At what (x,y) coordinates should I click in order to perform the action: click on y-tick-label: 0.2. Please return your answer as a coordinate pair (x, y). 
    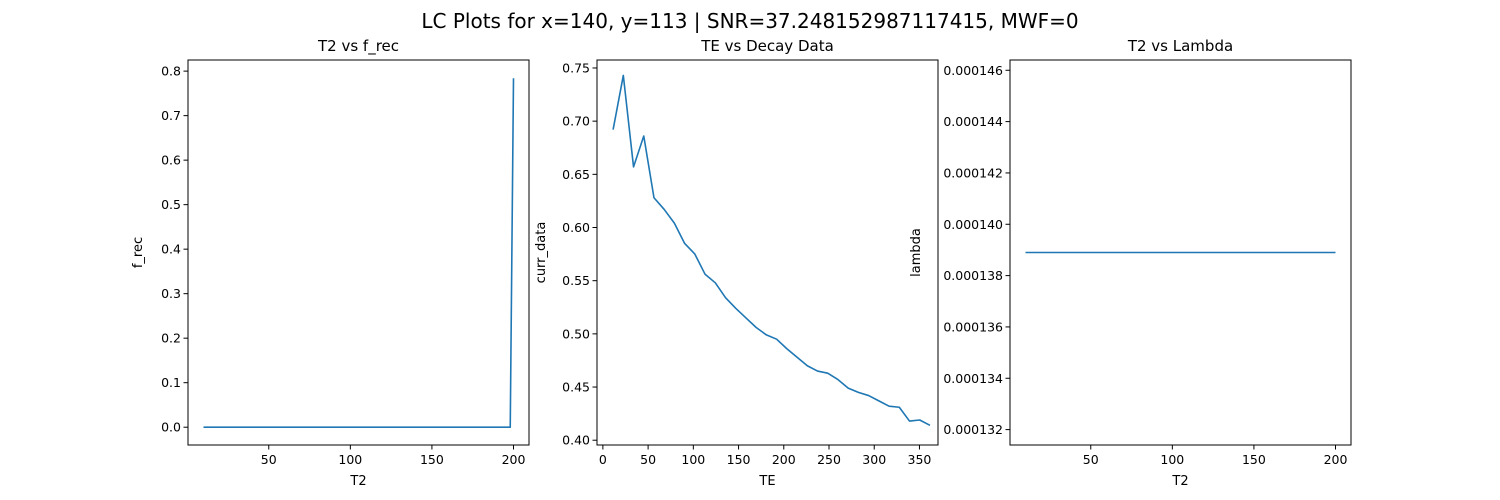
    Looking at the image, I should click on (171, 338).